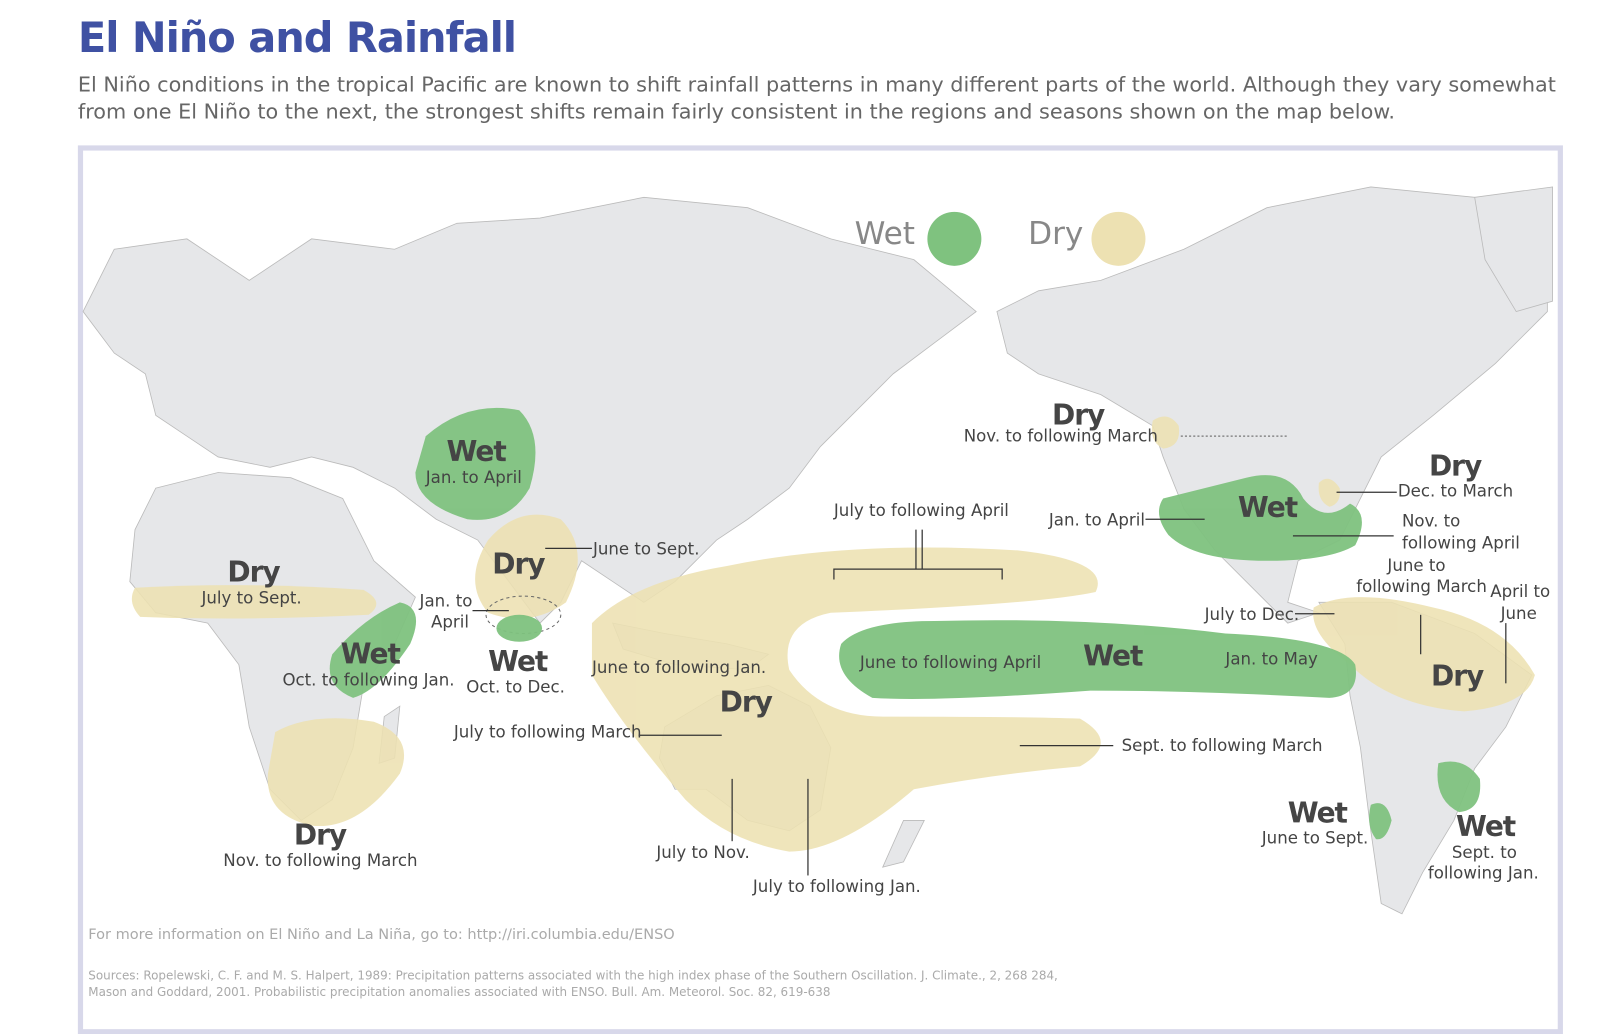 This screenshot has width=1620, height=1034. I want to click on label-season: June, so click(1518, 613).